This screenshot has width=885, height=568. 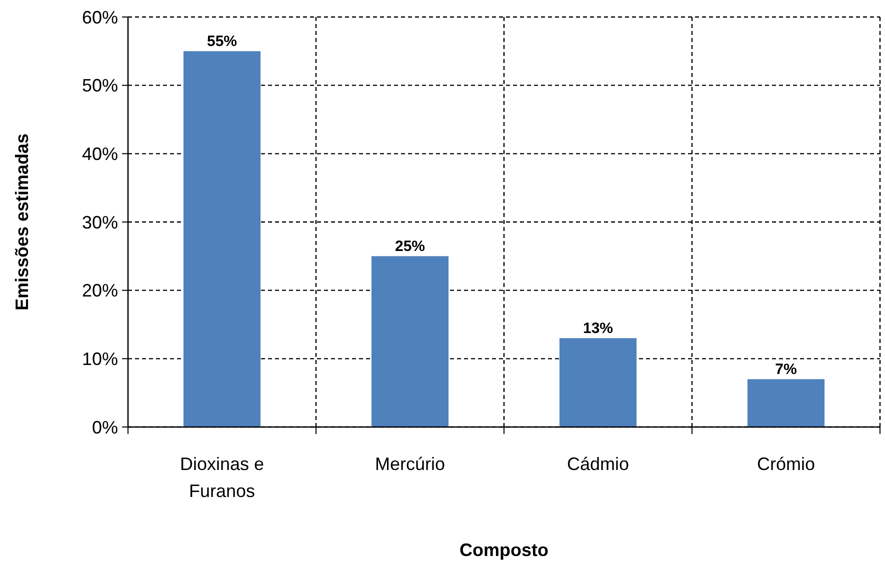 I want to click on y-tick-label: 60%, so click(x=100, y=17).